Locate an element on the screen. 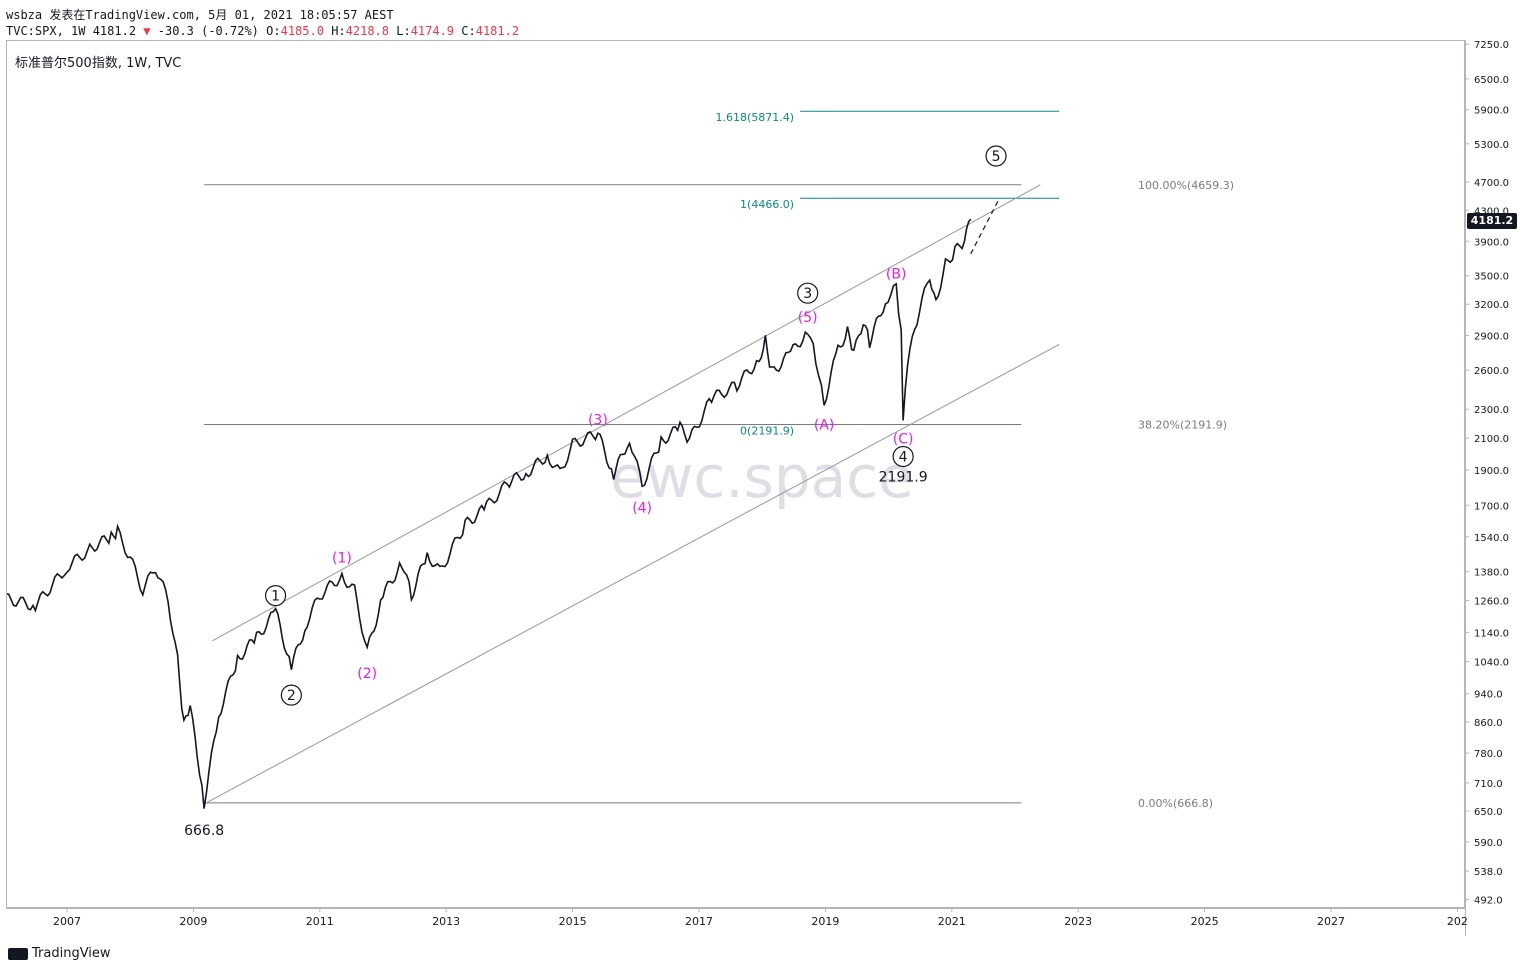 The width and height of the screenshot is (1525, 973). fib-retracement-label: 0.00%(666.8) is located at coordinates (1175, 803).